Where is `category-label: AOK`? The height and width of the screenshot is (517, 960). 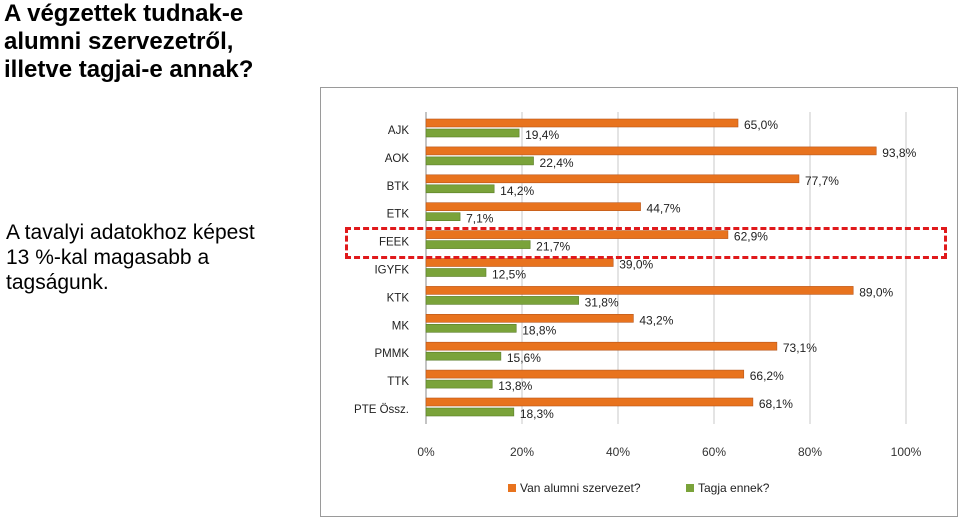 category-label: AOK is located at coordinates (397, 159).